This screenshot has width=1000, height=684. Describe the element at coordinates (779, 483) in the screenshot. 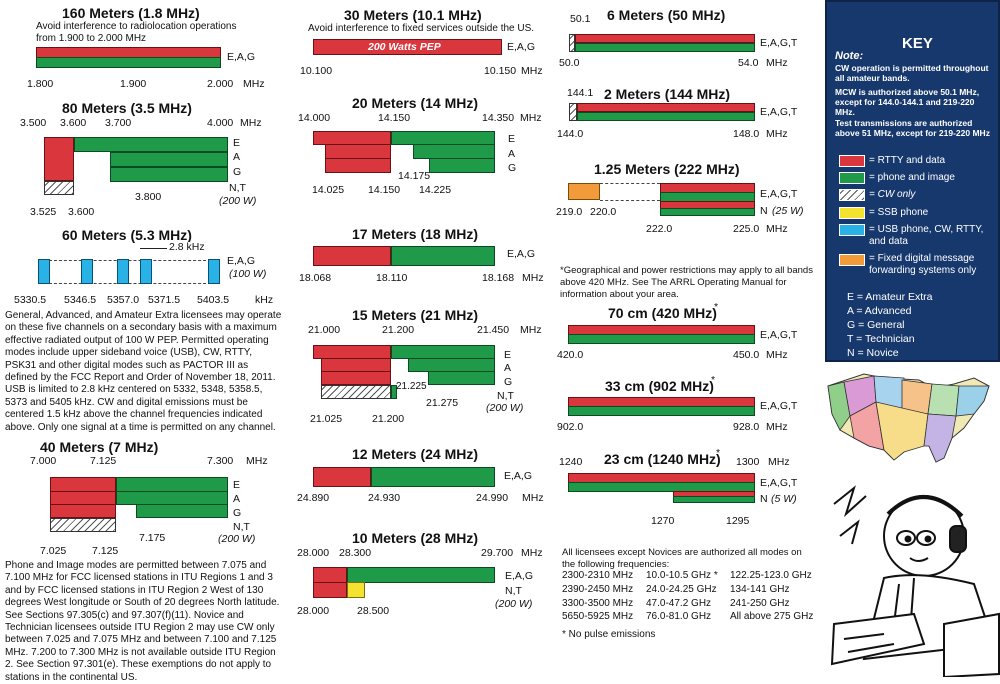

I see `band-23cm-classes: E,A,G,T` at that location.